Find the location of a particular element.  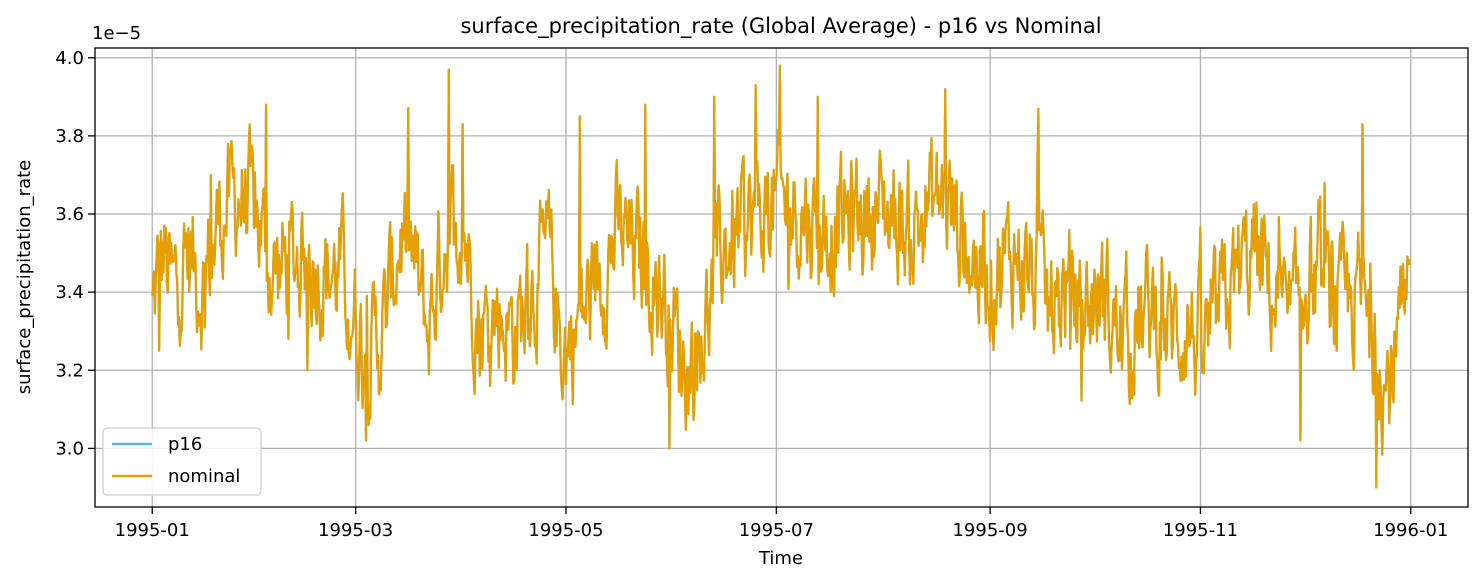

legend-label-nominal: nominal is located at coordinates (204, 476).